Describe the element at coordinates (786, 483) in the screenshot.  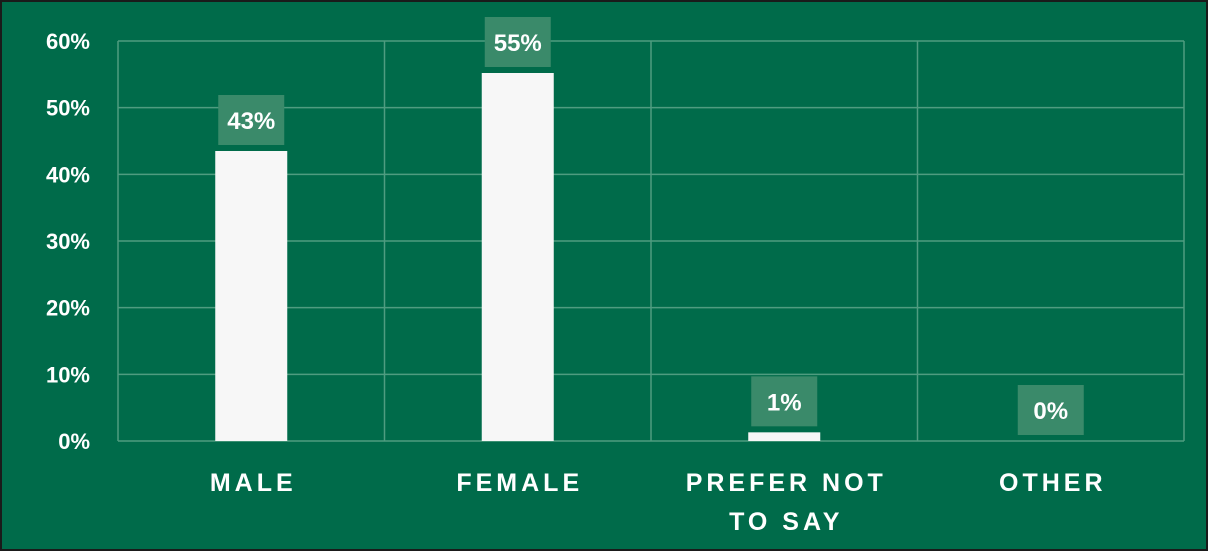
I see `x-category-label: PREFER NOT` at that location.